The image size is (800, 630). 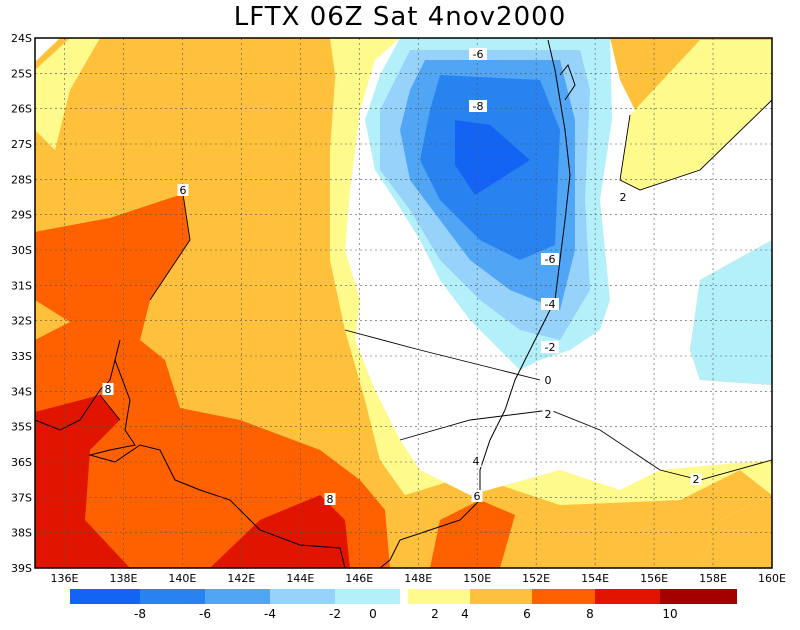 What do you see at coordinates (21, 250) in the screenshot?
I see `lat-tick-label: 30S` at bounding box center [21, 250].